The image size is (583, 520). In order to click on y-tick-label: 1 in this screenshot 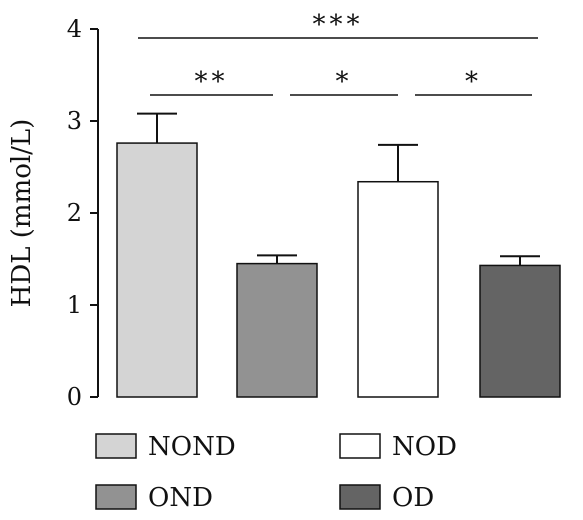, I will do `click(74, 305)`.